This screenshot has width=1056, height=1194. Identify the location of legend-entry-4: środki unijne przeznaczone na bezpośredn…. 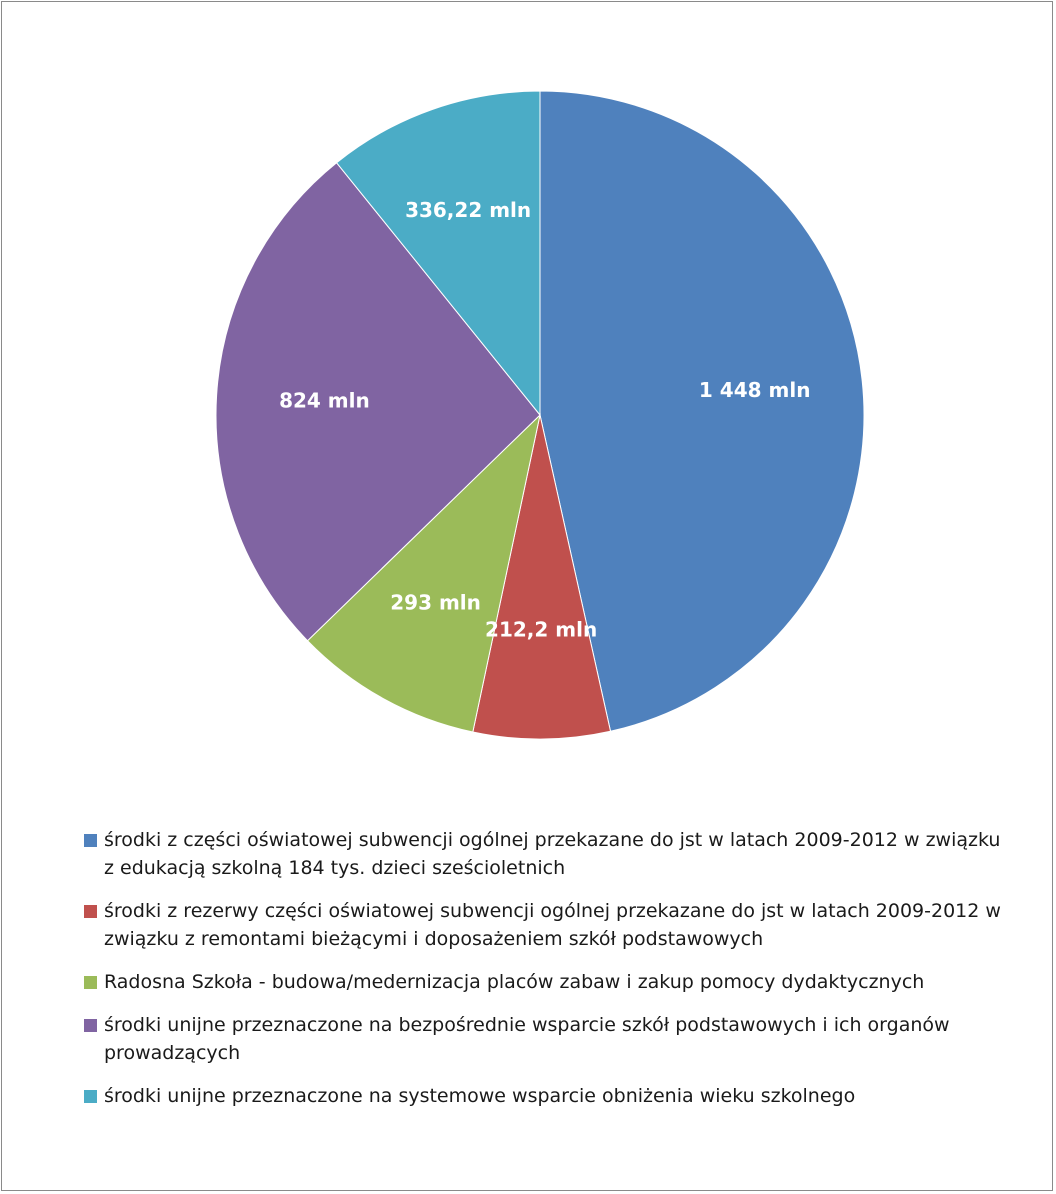
(549, 1039).